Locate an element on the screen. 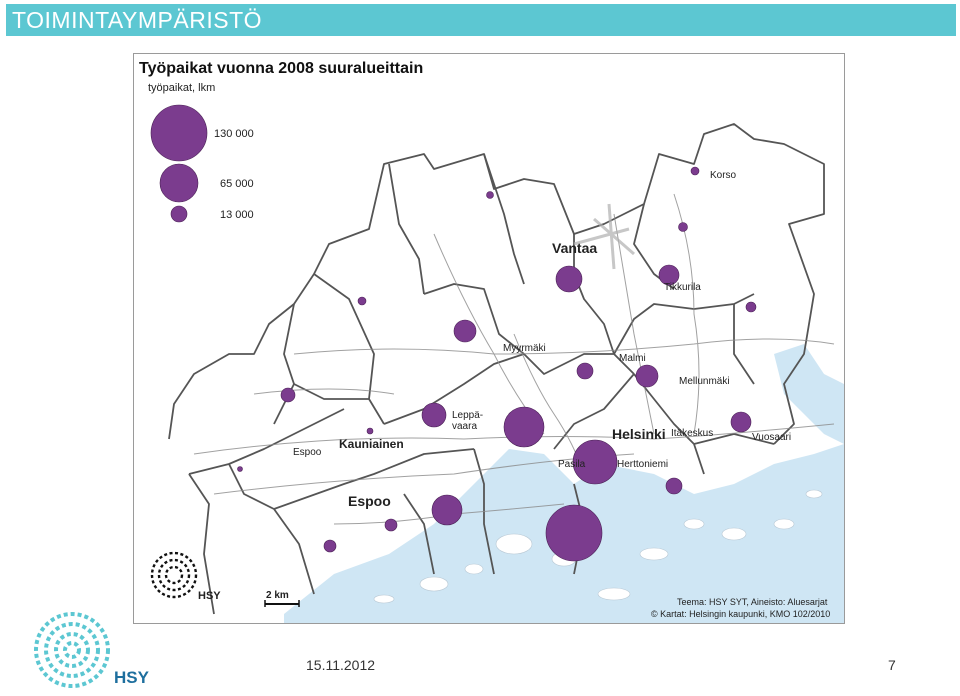  label-espoo-big: Espoo is located at coordinates (369, 501).